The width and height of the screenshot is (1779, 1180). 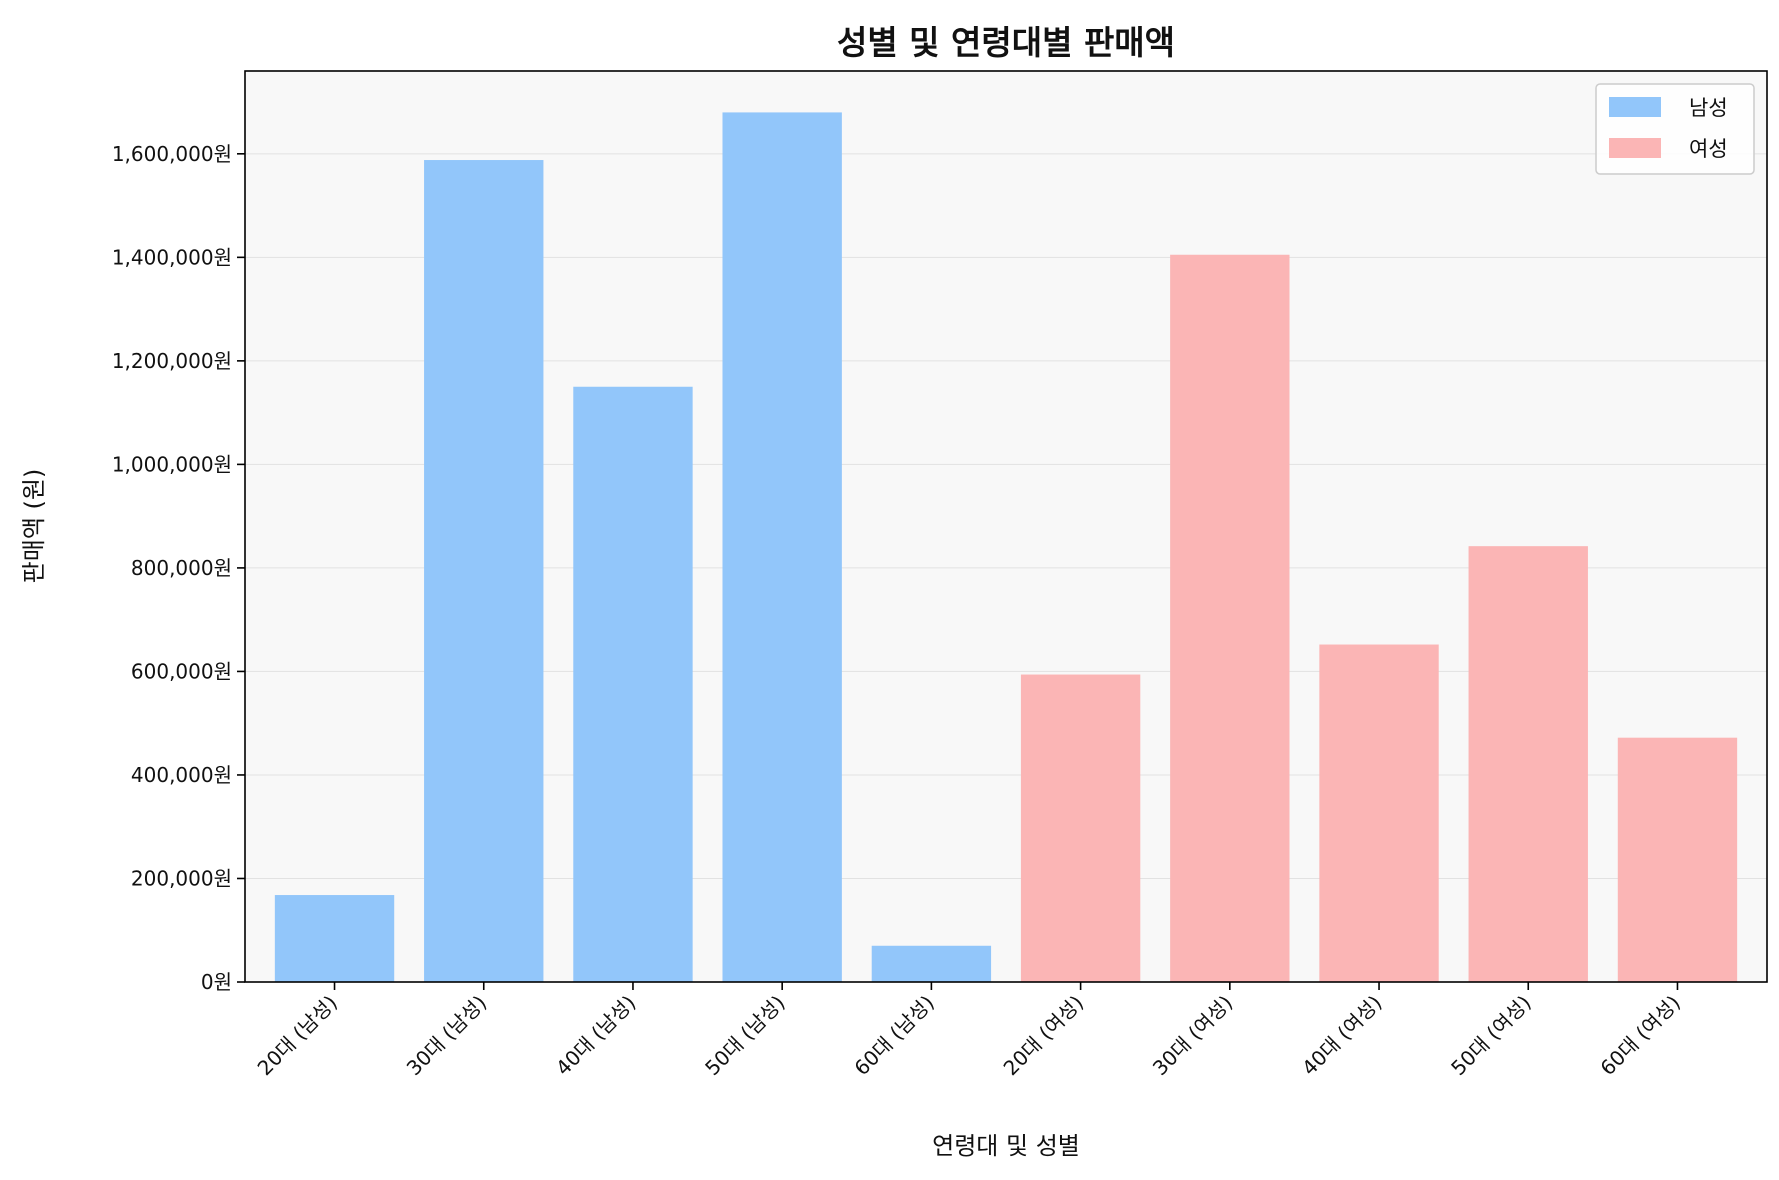 I want to click on x-tick-label: 50대 (남성), so click(x=745, y=1036).